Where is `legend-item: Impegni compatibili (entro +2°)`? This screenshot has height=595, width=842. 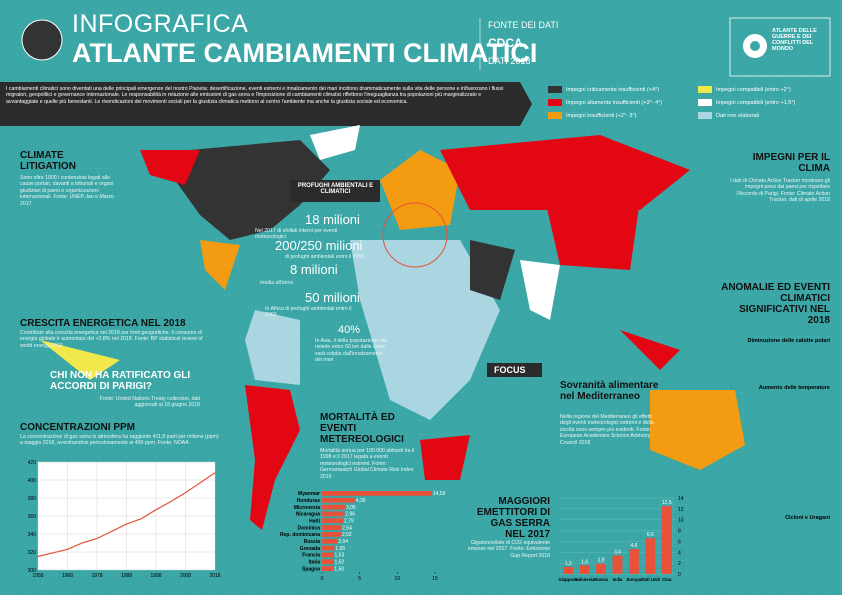 legend-item: Impegni compatibili (entro +2°) is located at coordinates (744, 89).